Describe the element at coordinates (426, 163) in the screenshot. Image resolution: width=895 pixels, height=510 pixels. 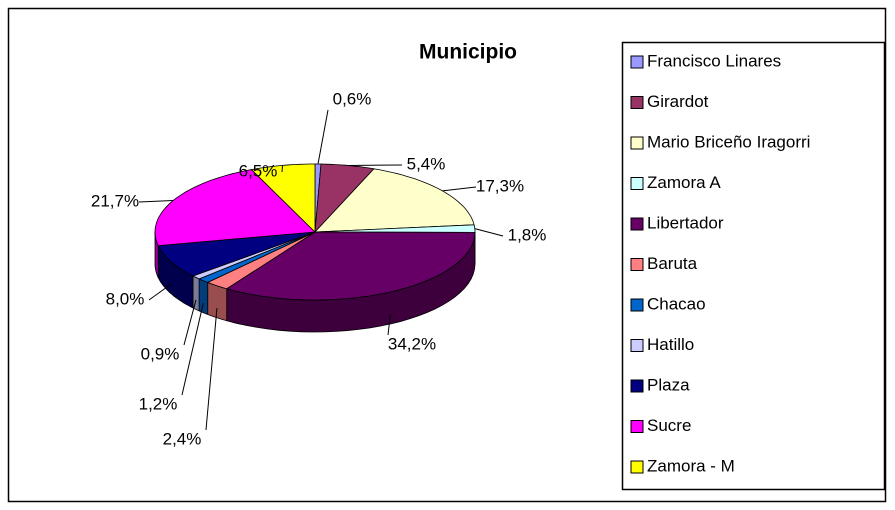
I see `data-label: 5,4%` at that location.